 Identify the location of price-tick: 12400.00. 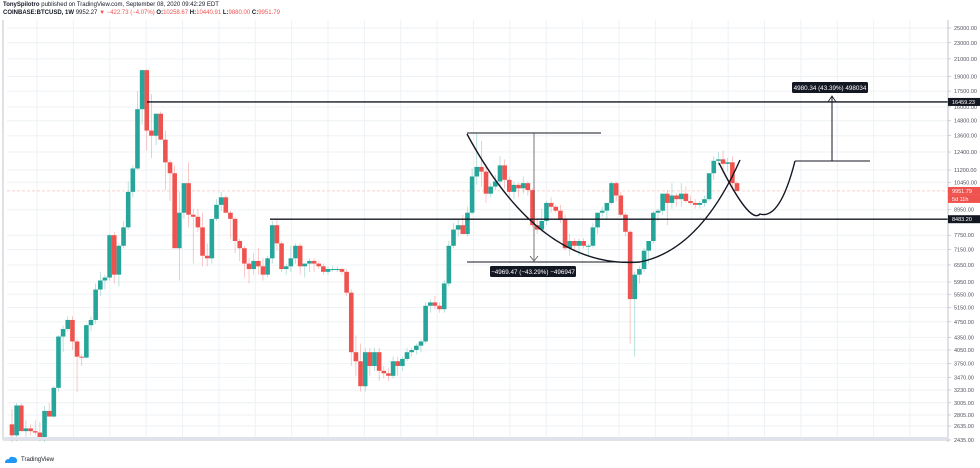
(965, 153).